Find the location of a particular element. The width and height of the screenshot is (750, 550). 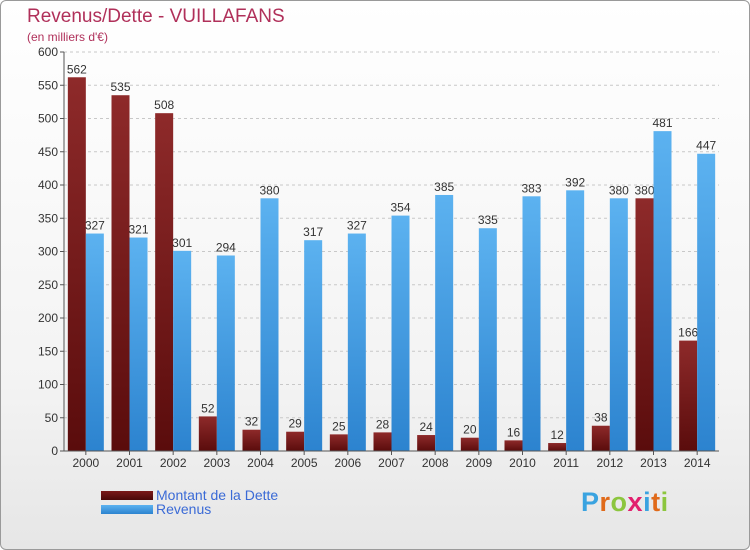

data-label-revenus: 392 is located at coordinates (575, 182).